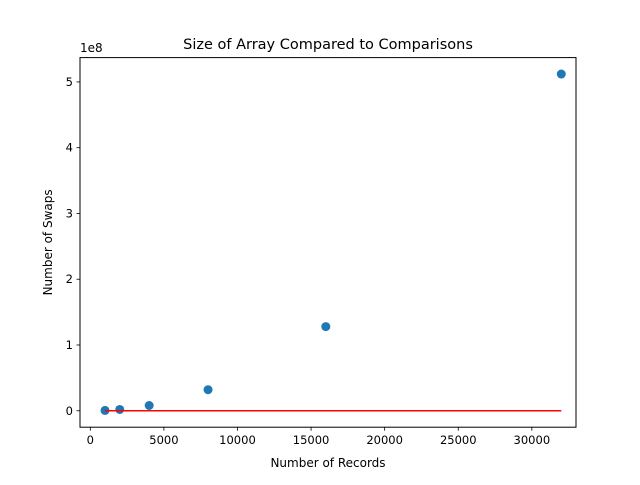 This screenshot has height=485, width=640. Describe the element at coordinates (384, 440) in the screenshot. I see `x-tick-label: 20000` at that location.